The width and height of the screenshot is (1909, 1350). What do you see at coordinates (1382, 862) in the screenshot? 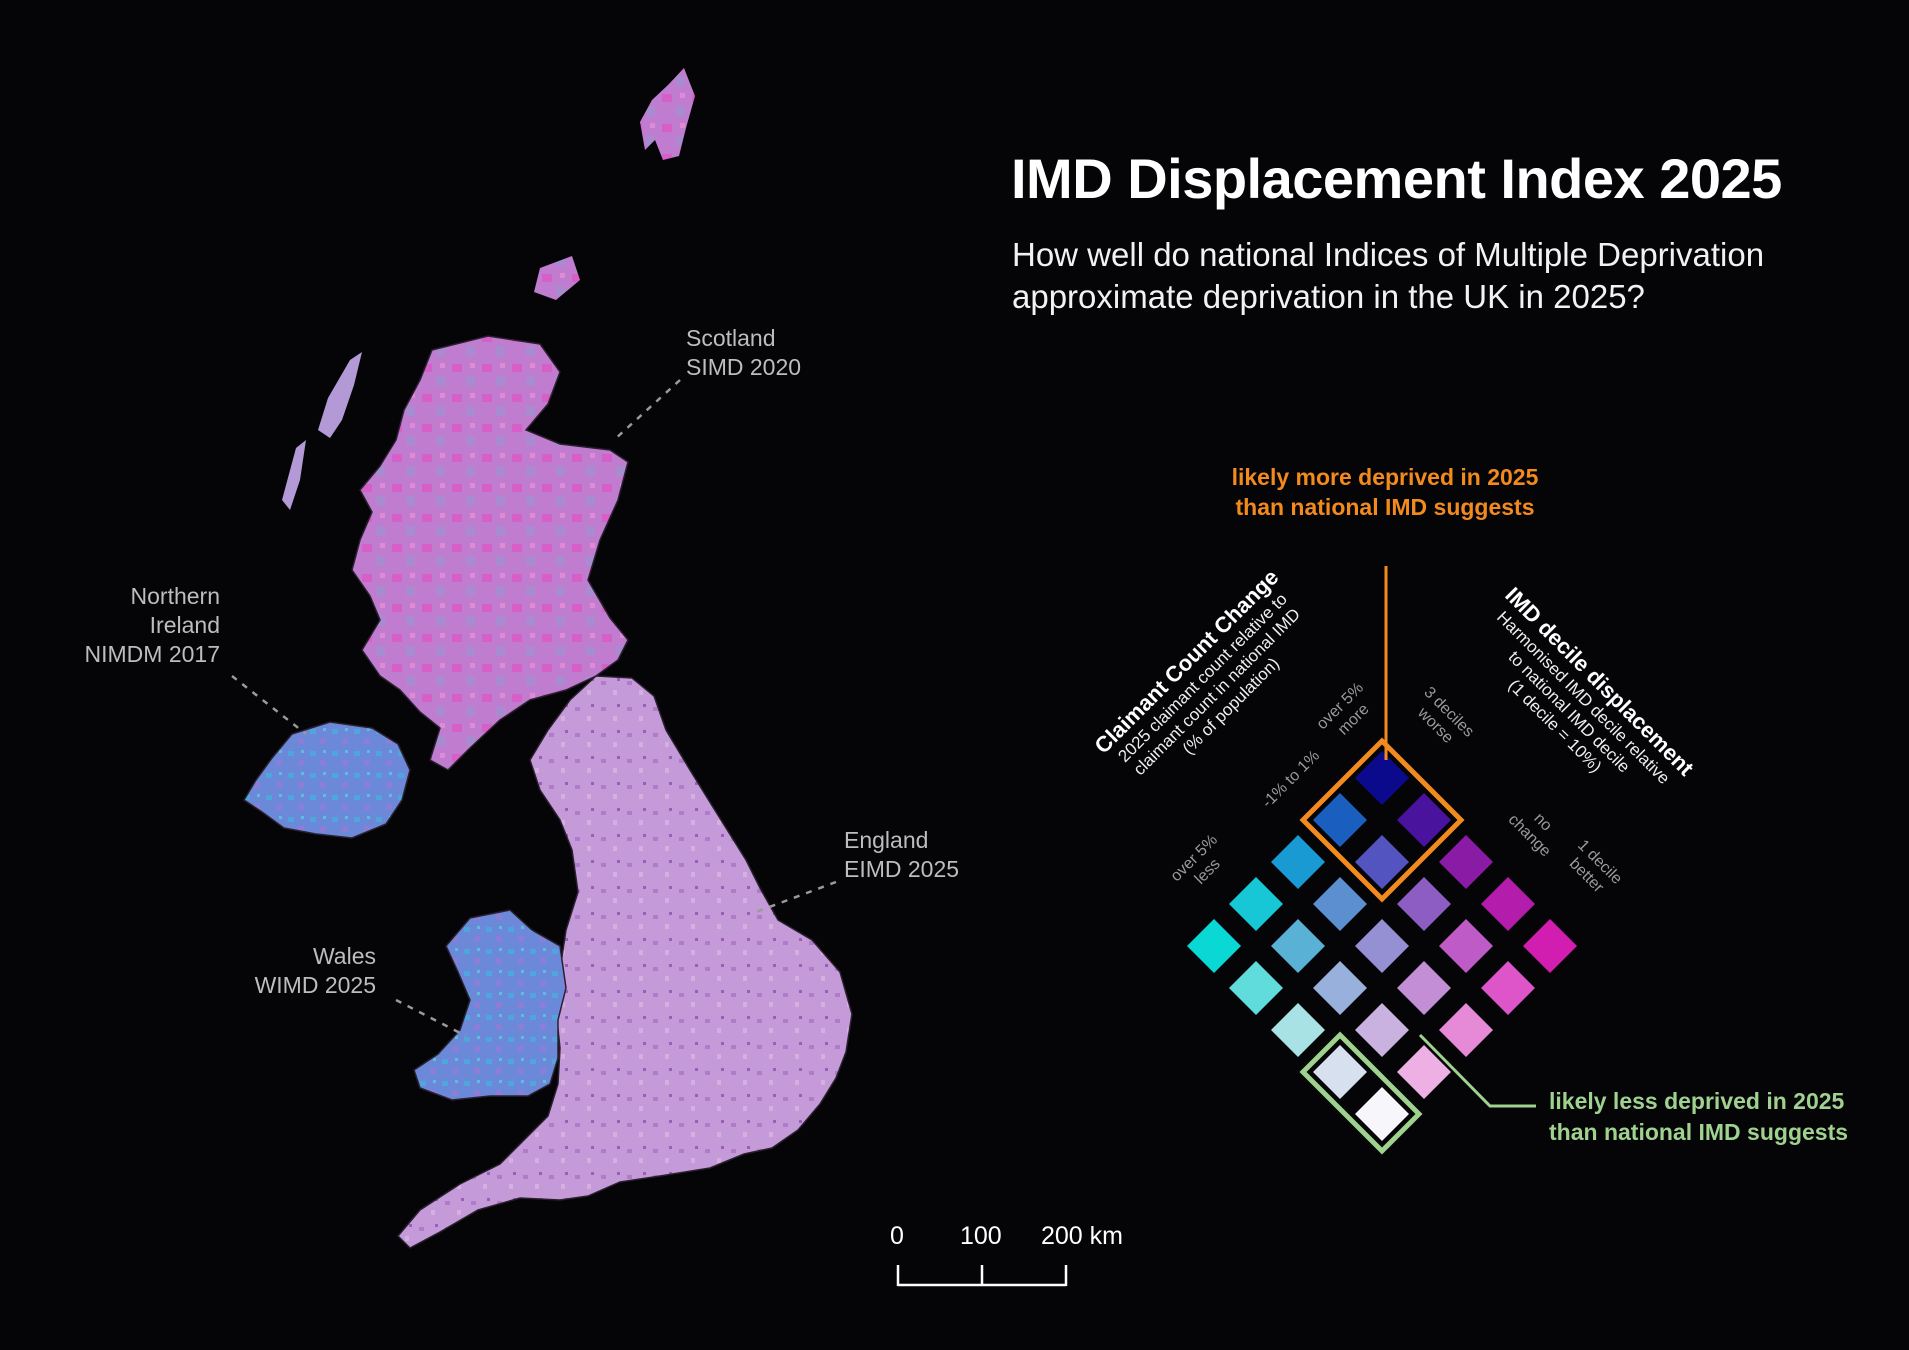
I see `legend-cell-r1-c1` at bounding box center [1382, 862].